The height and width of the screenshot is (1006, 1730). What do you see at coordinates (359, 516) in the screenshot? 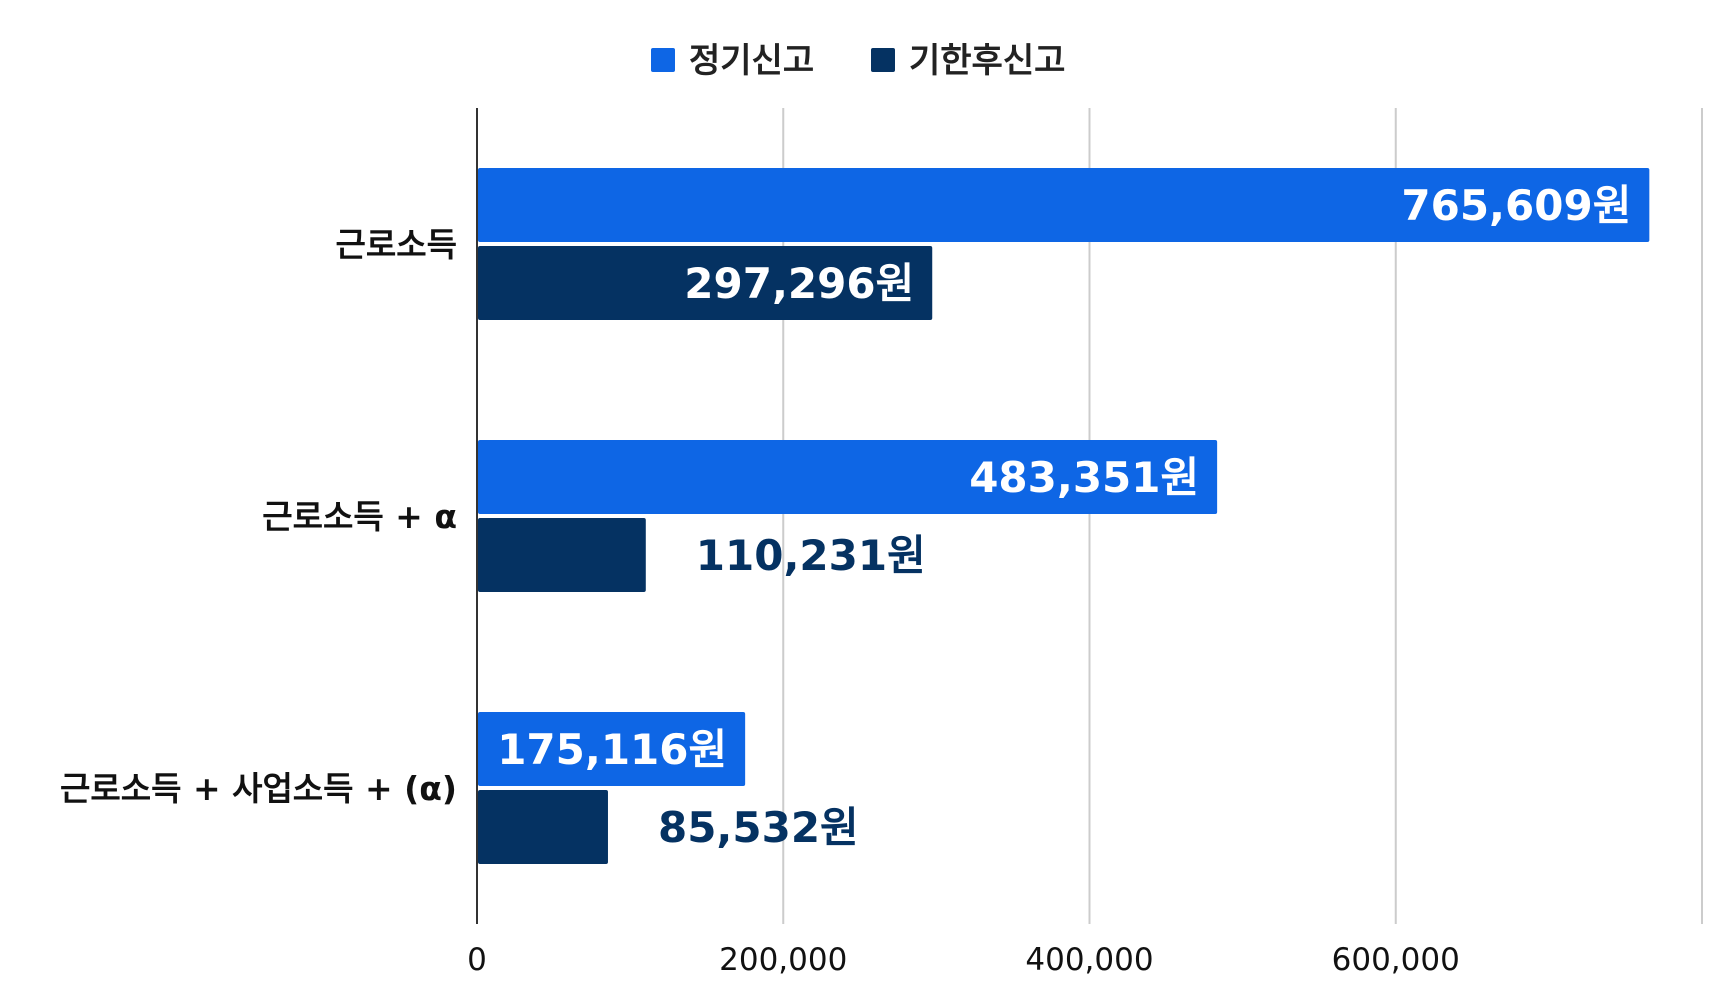
I see `category-label: 근로소득 + α` at bounding box center [359, 516].